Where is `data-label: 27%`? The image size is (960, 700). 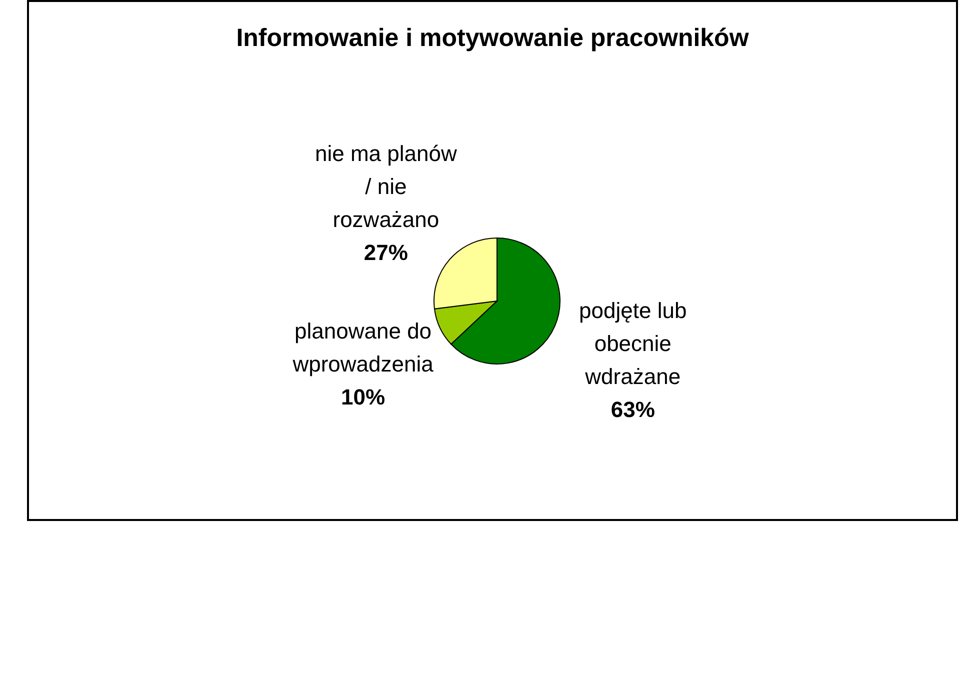 data-label: 27% is located at coordinates (386, 253).